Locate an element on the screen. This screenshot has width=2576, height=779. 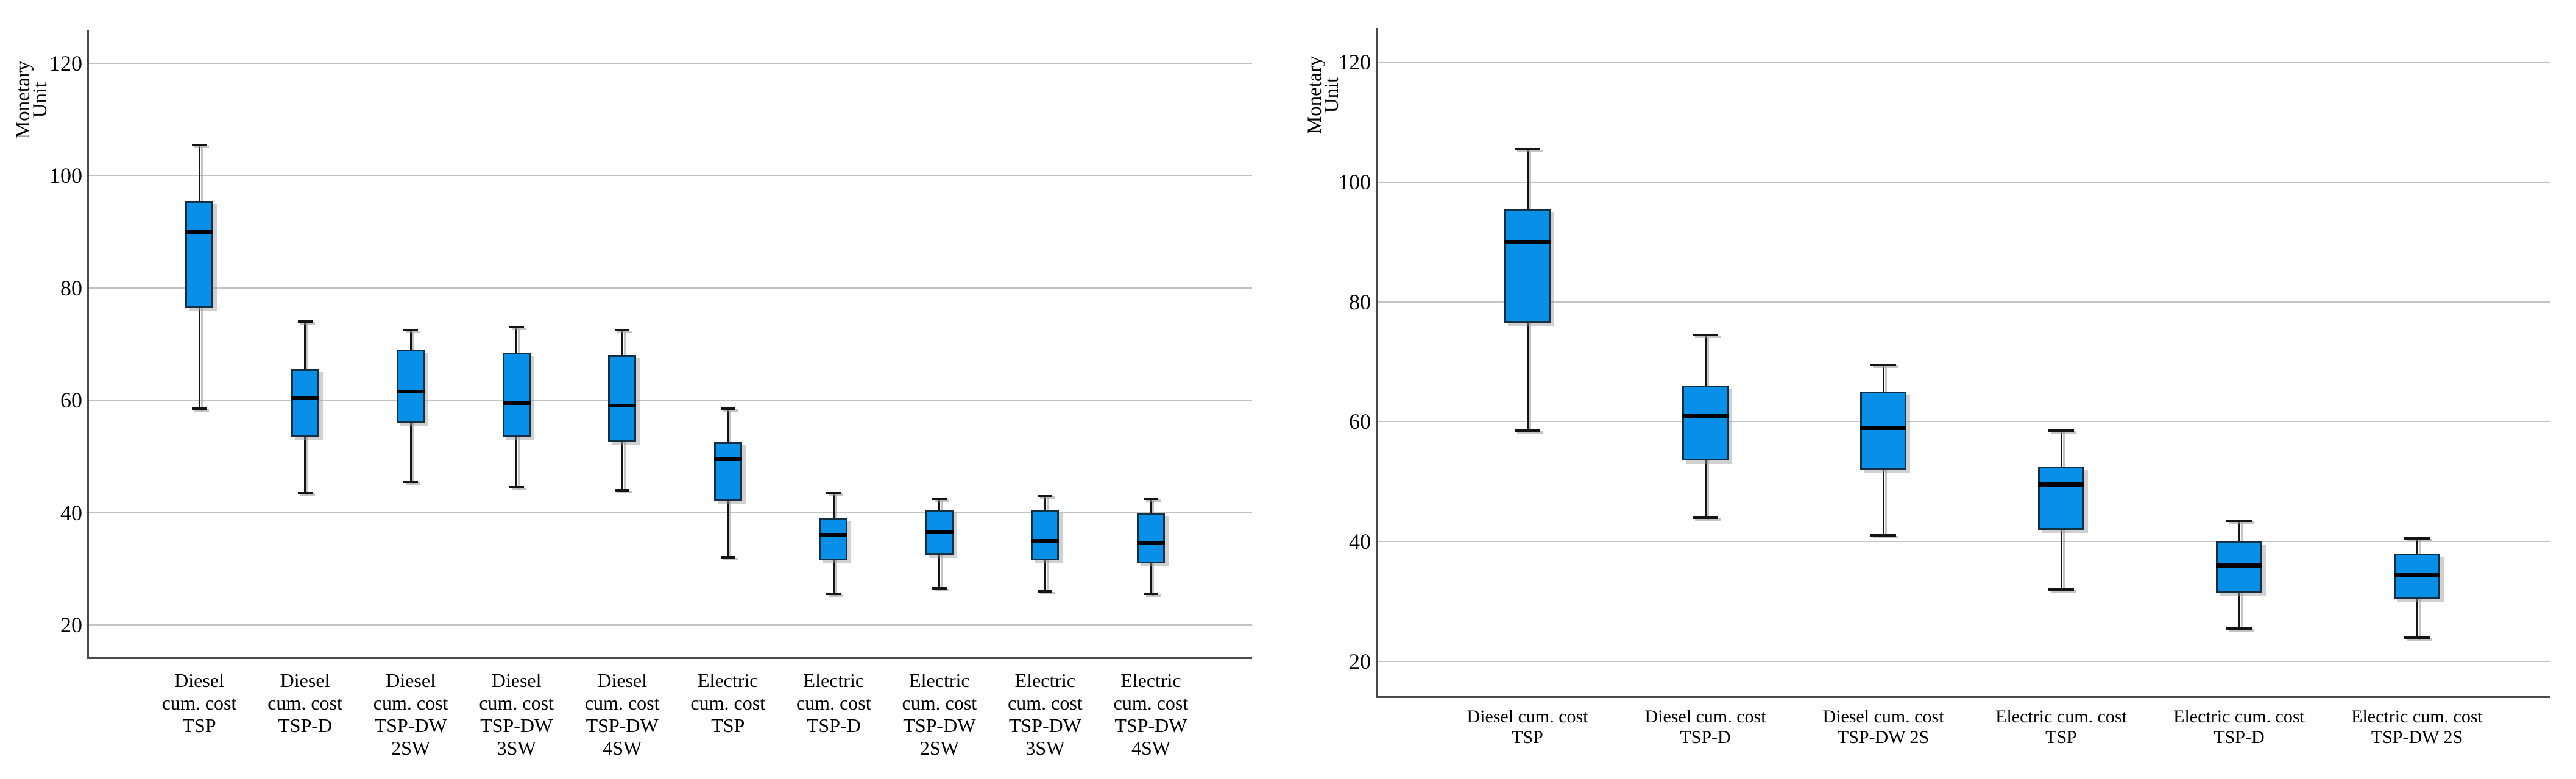
category-label: Electric cum. cost TSP-DW 3SW is located at coordinates (1045, 714).